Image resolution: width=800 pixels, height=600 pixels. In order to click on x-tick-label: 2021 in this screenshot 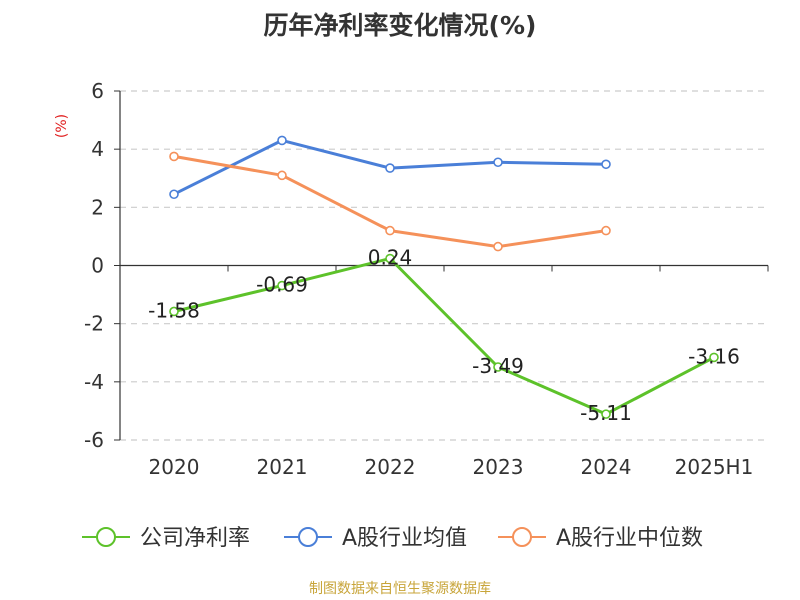, I will do `click(282, 467)`.